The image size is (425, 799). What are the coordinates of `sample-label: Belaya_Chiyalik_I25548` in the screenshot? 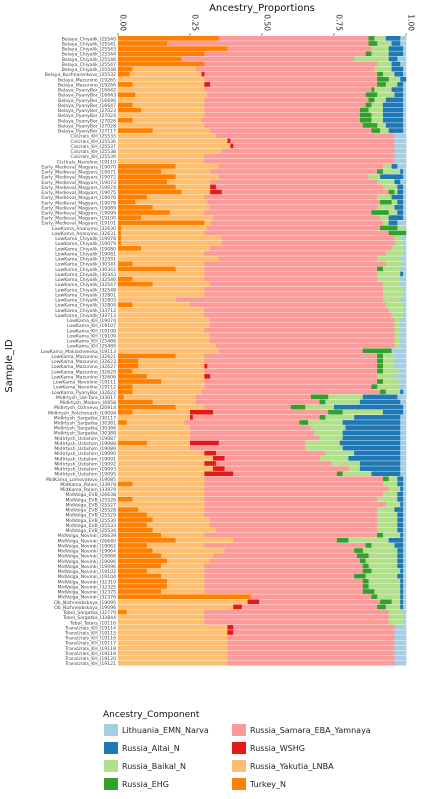 It's located at (89, 70).